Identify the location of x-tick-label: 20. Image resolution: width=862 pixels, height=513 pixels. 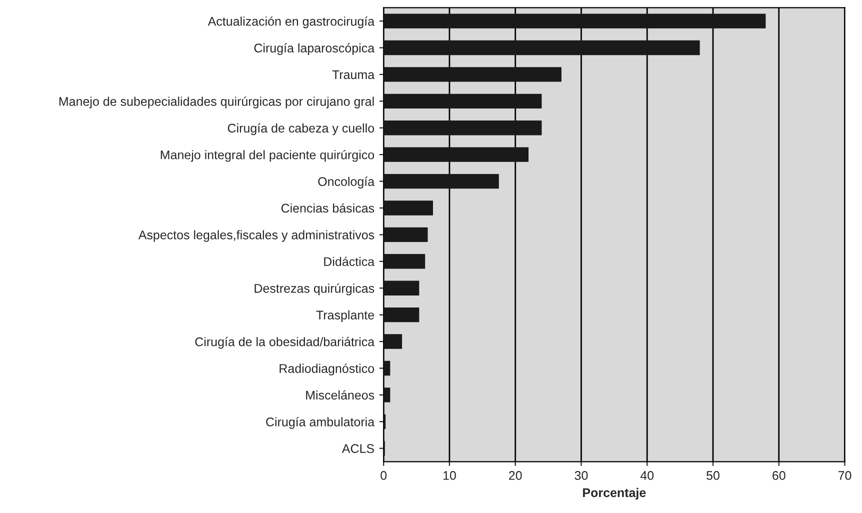
(515, 475).